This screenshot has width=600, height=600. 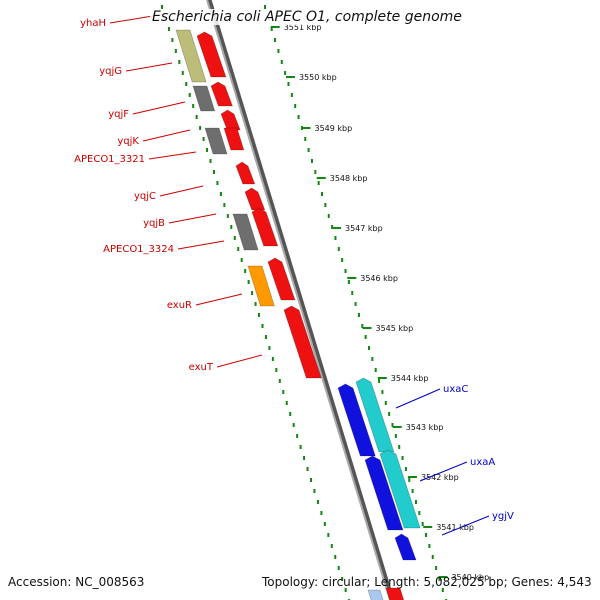 What do you see at coordinates (349, 178) in the screenshot?
I see `tick-label: 3548 kbp` at bounding box center [349, 178].